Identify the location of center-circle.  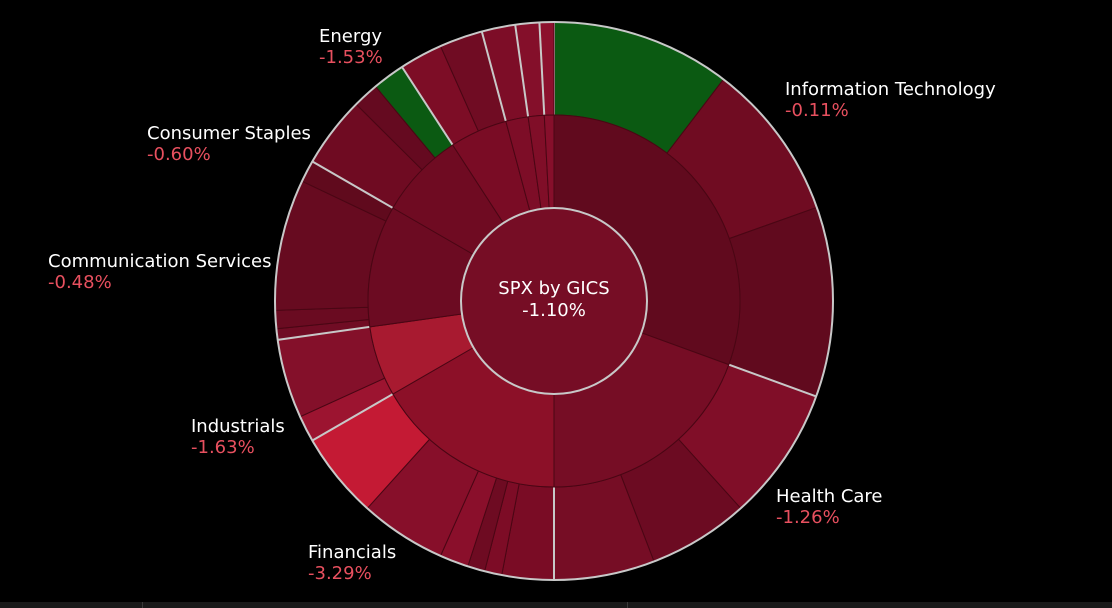
(554, 301).